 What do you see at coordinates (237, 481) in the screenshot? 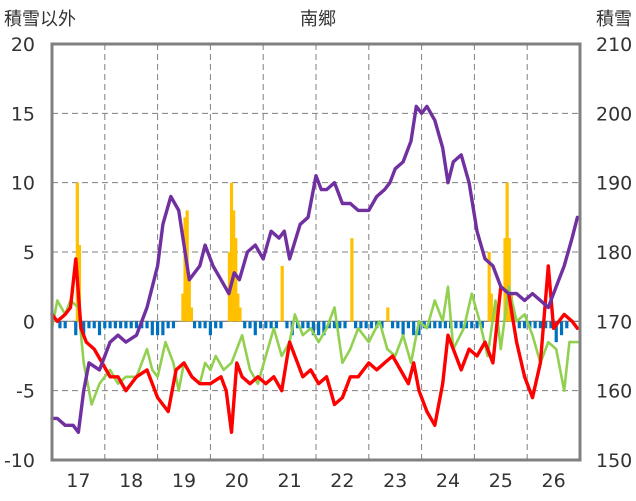
I see `x-tick-label: 20` at bounding box center [237, 481].